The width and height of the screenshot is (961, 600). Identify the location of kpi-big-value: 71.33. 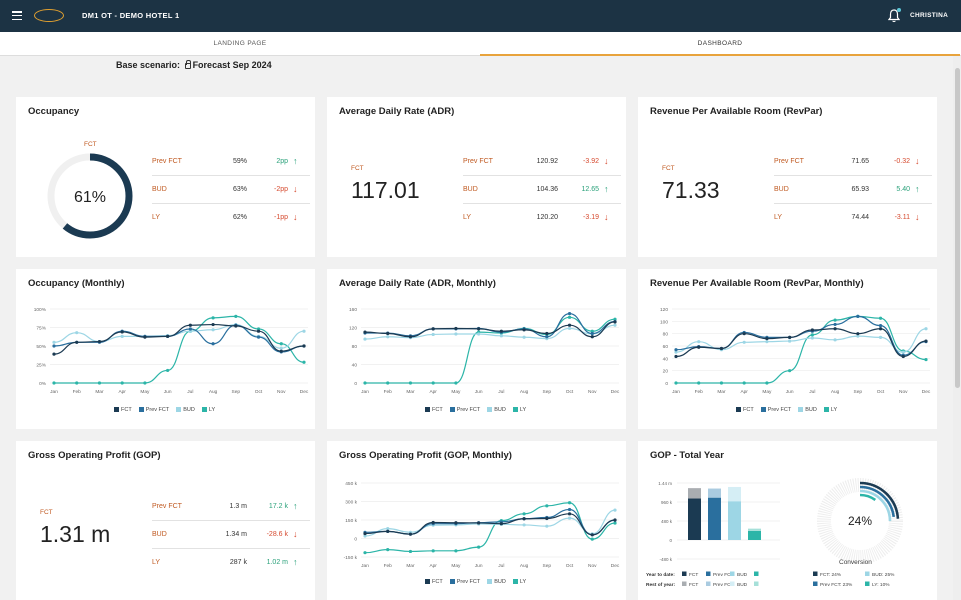
(691, 190).